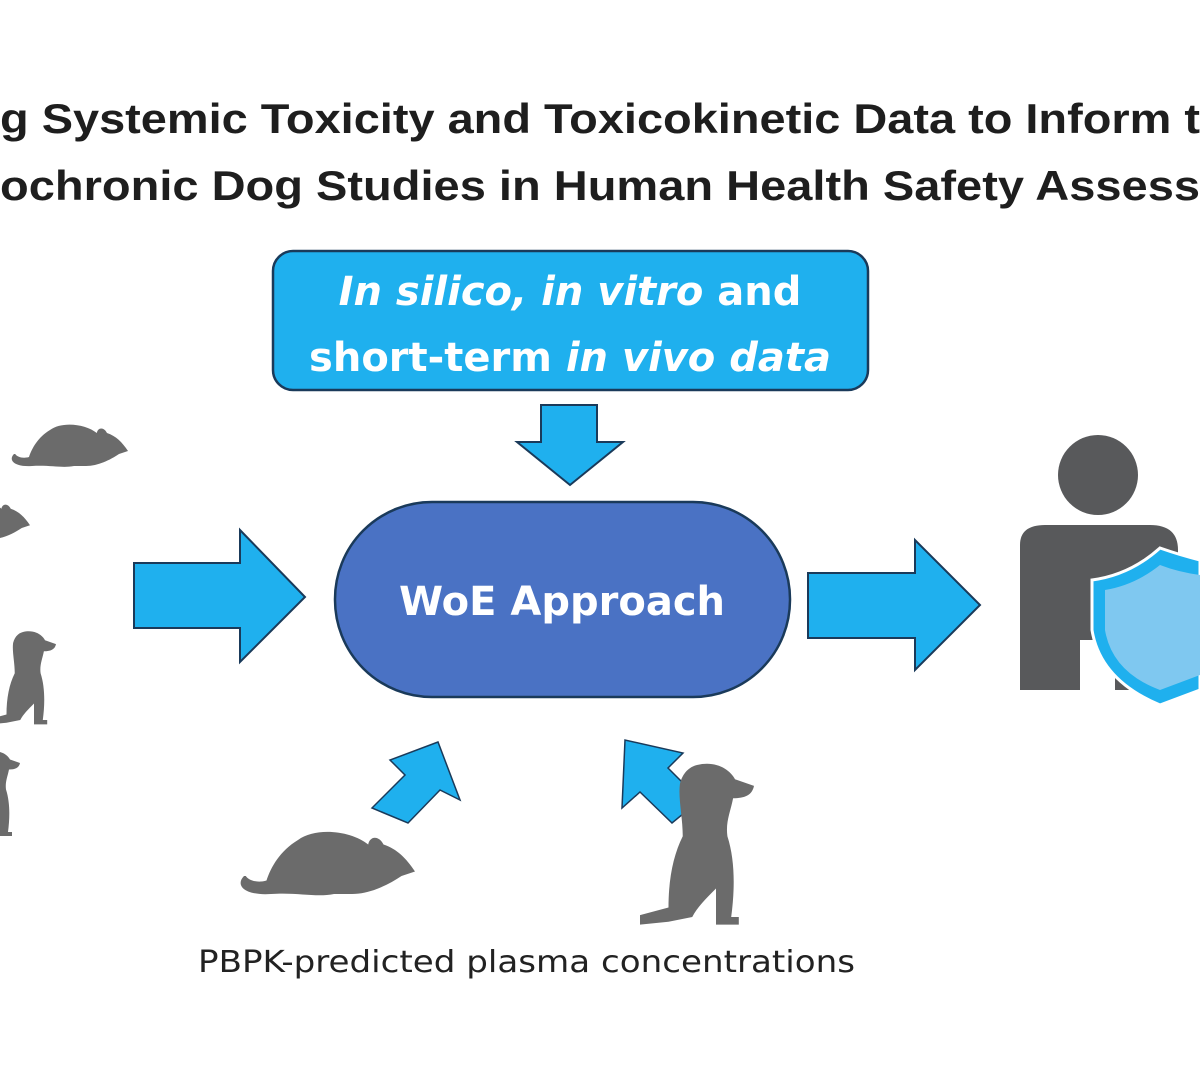 This screenshot has height=1080, width=1200. What do you see at coordinates (1145, 626) in the screenshot?
I see `shield-icon` at bounding box center [1145, 626].